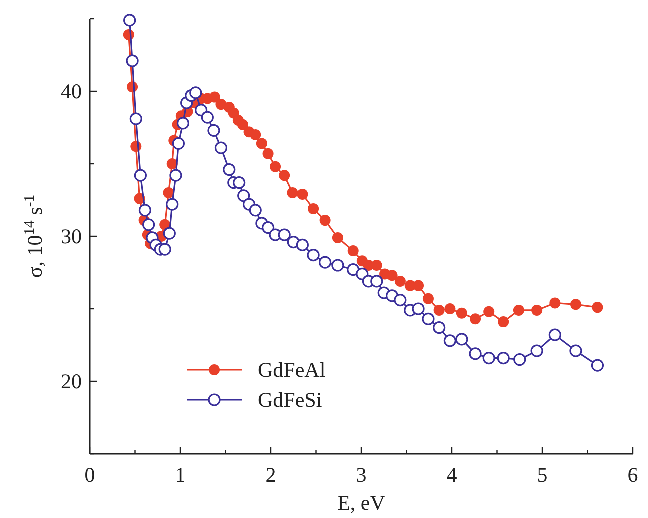 The height and width of the screenshot is (518, 648). I want to click on legend-label: GdFeAl, so click(292, 370).